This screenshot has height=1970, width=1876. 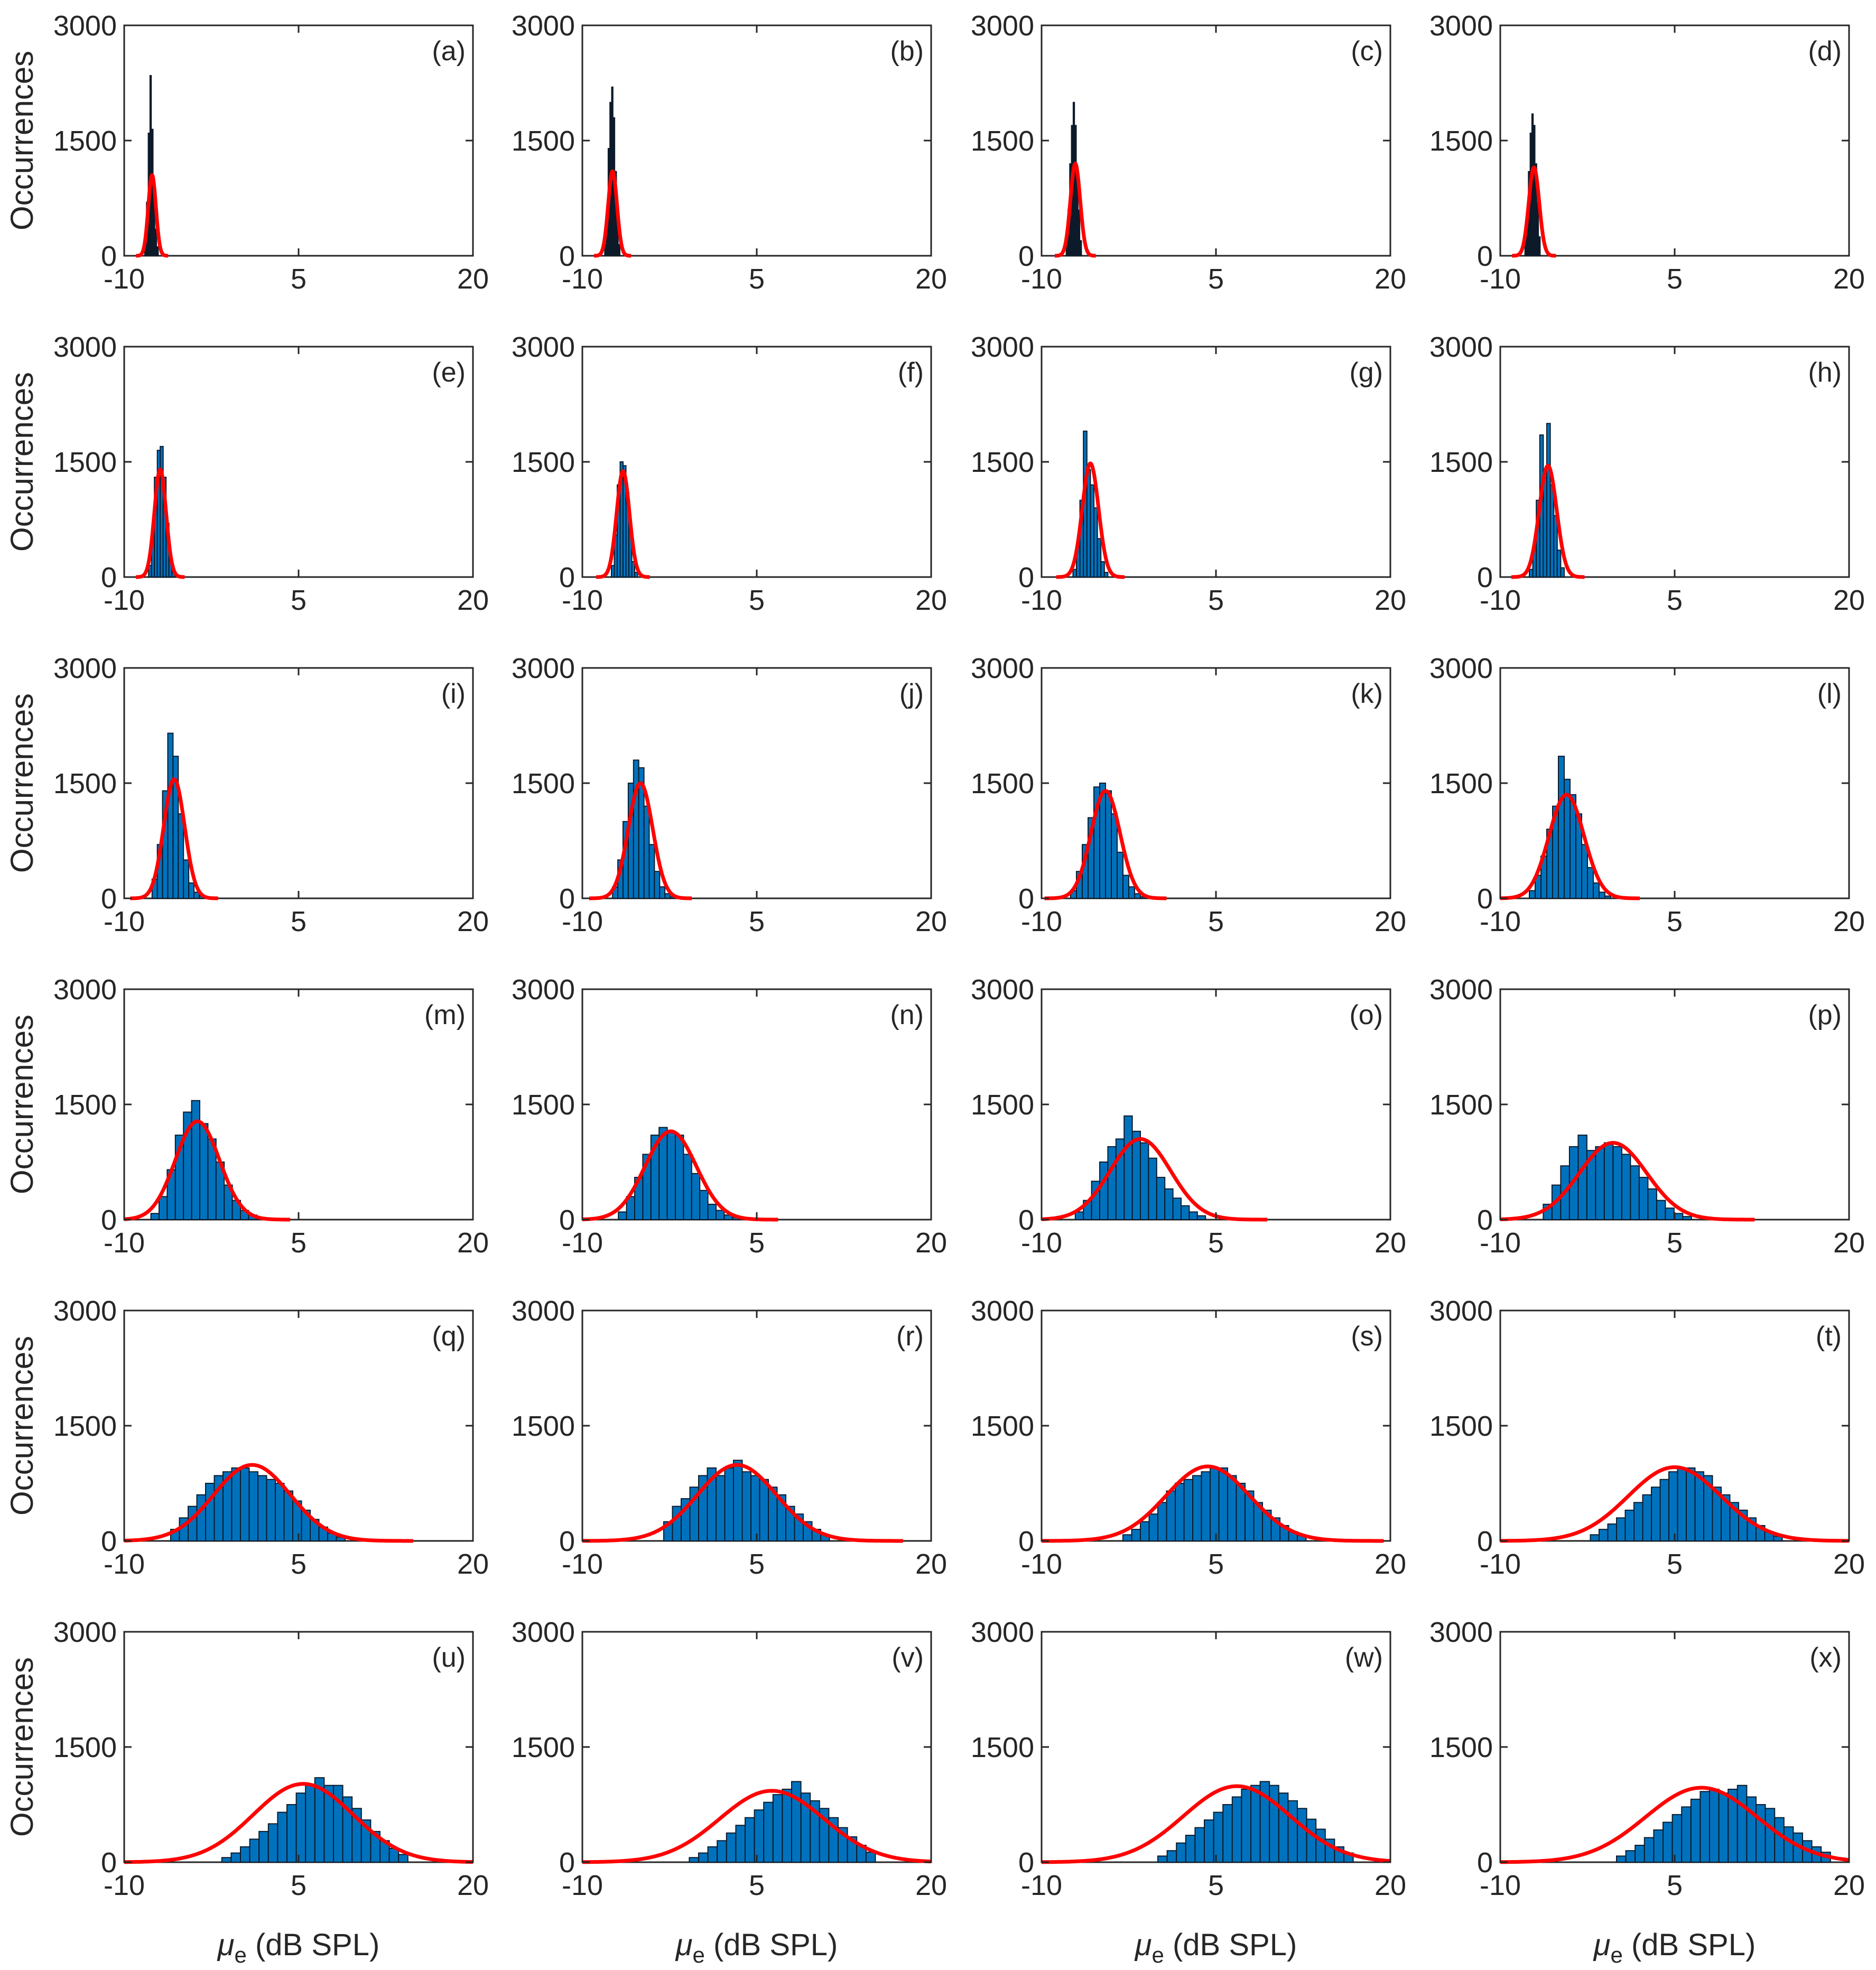 I want to click on x-axis-label-units: (dB SPL), so click(x=313, y=1945).